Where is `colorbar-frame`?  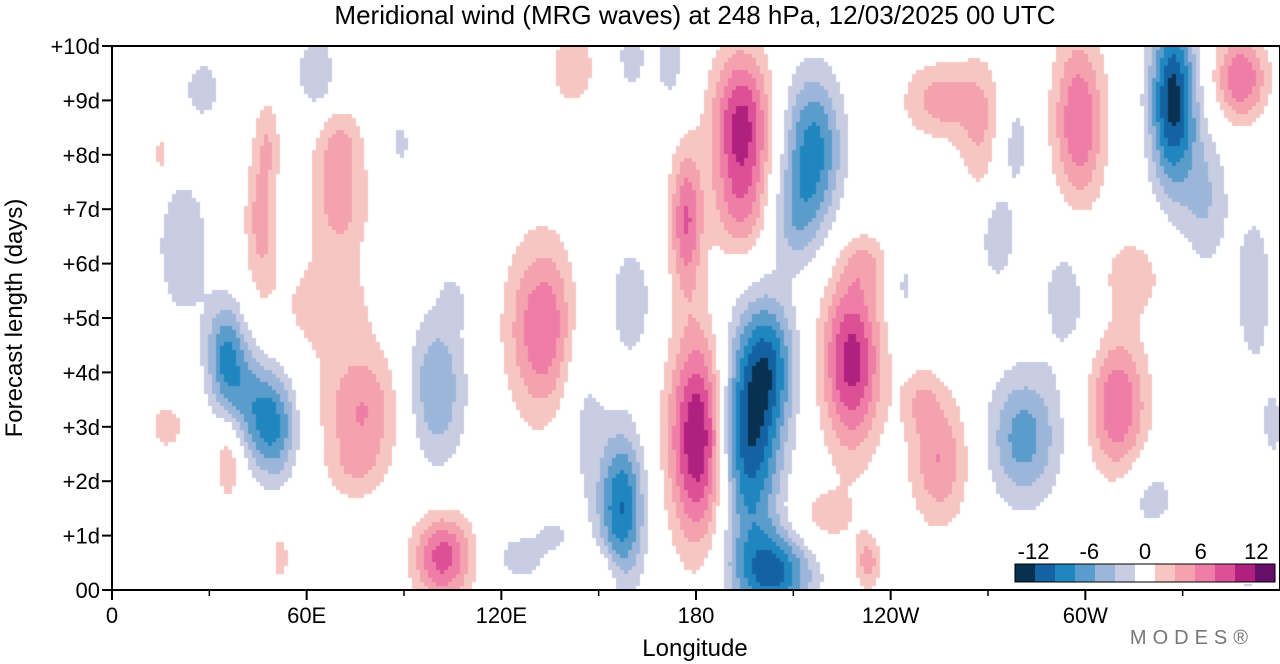
colorbar-frame is located at coordinates (1145, 573).